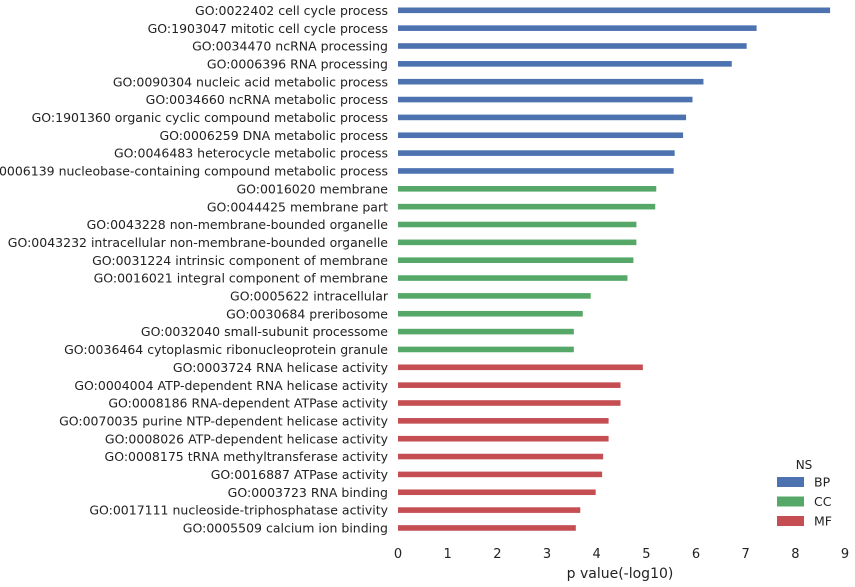  I want to click on legend-label-mf: MF, so click(823, 521).